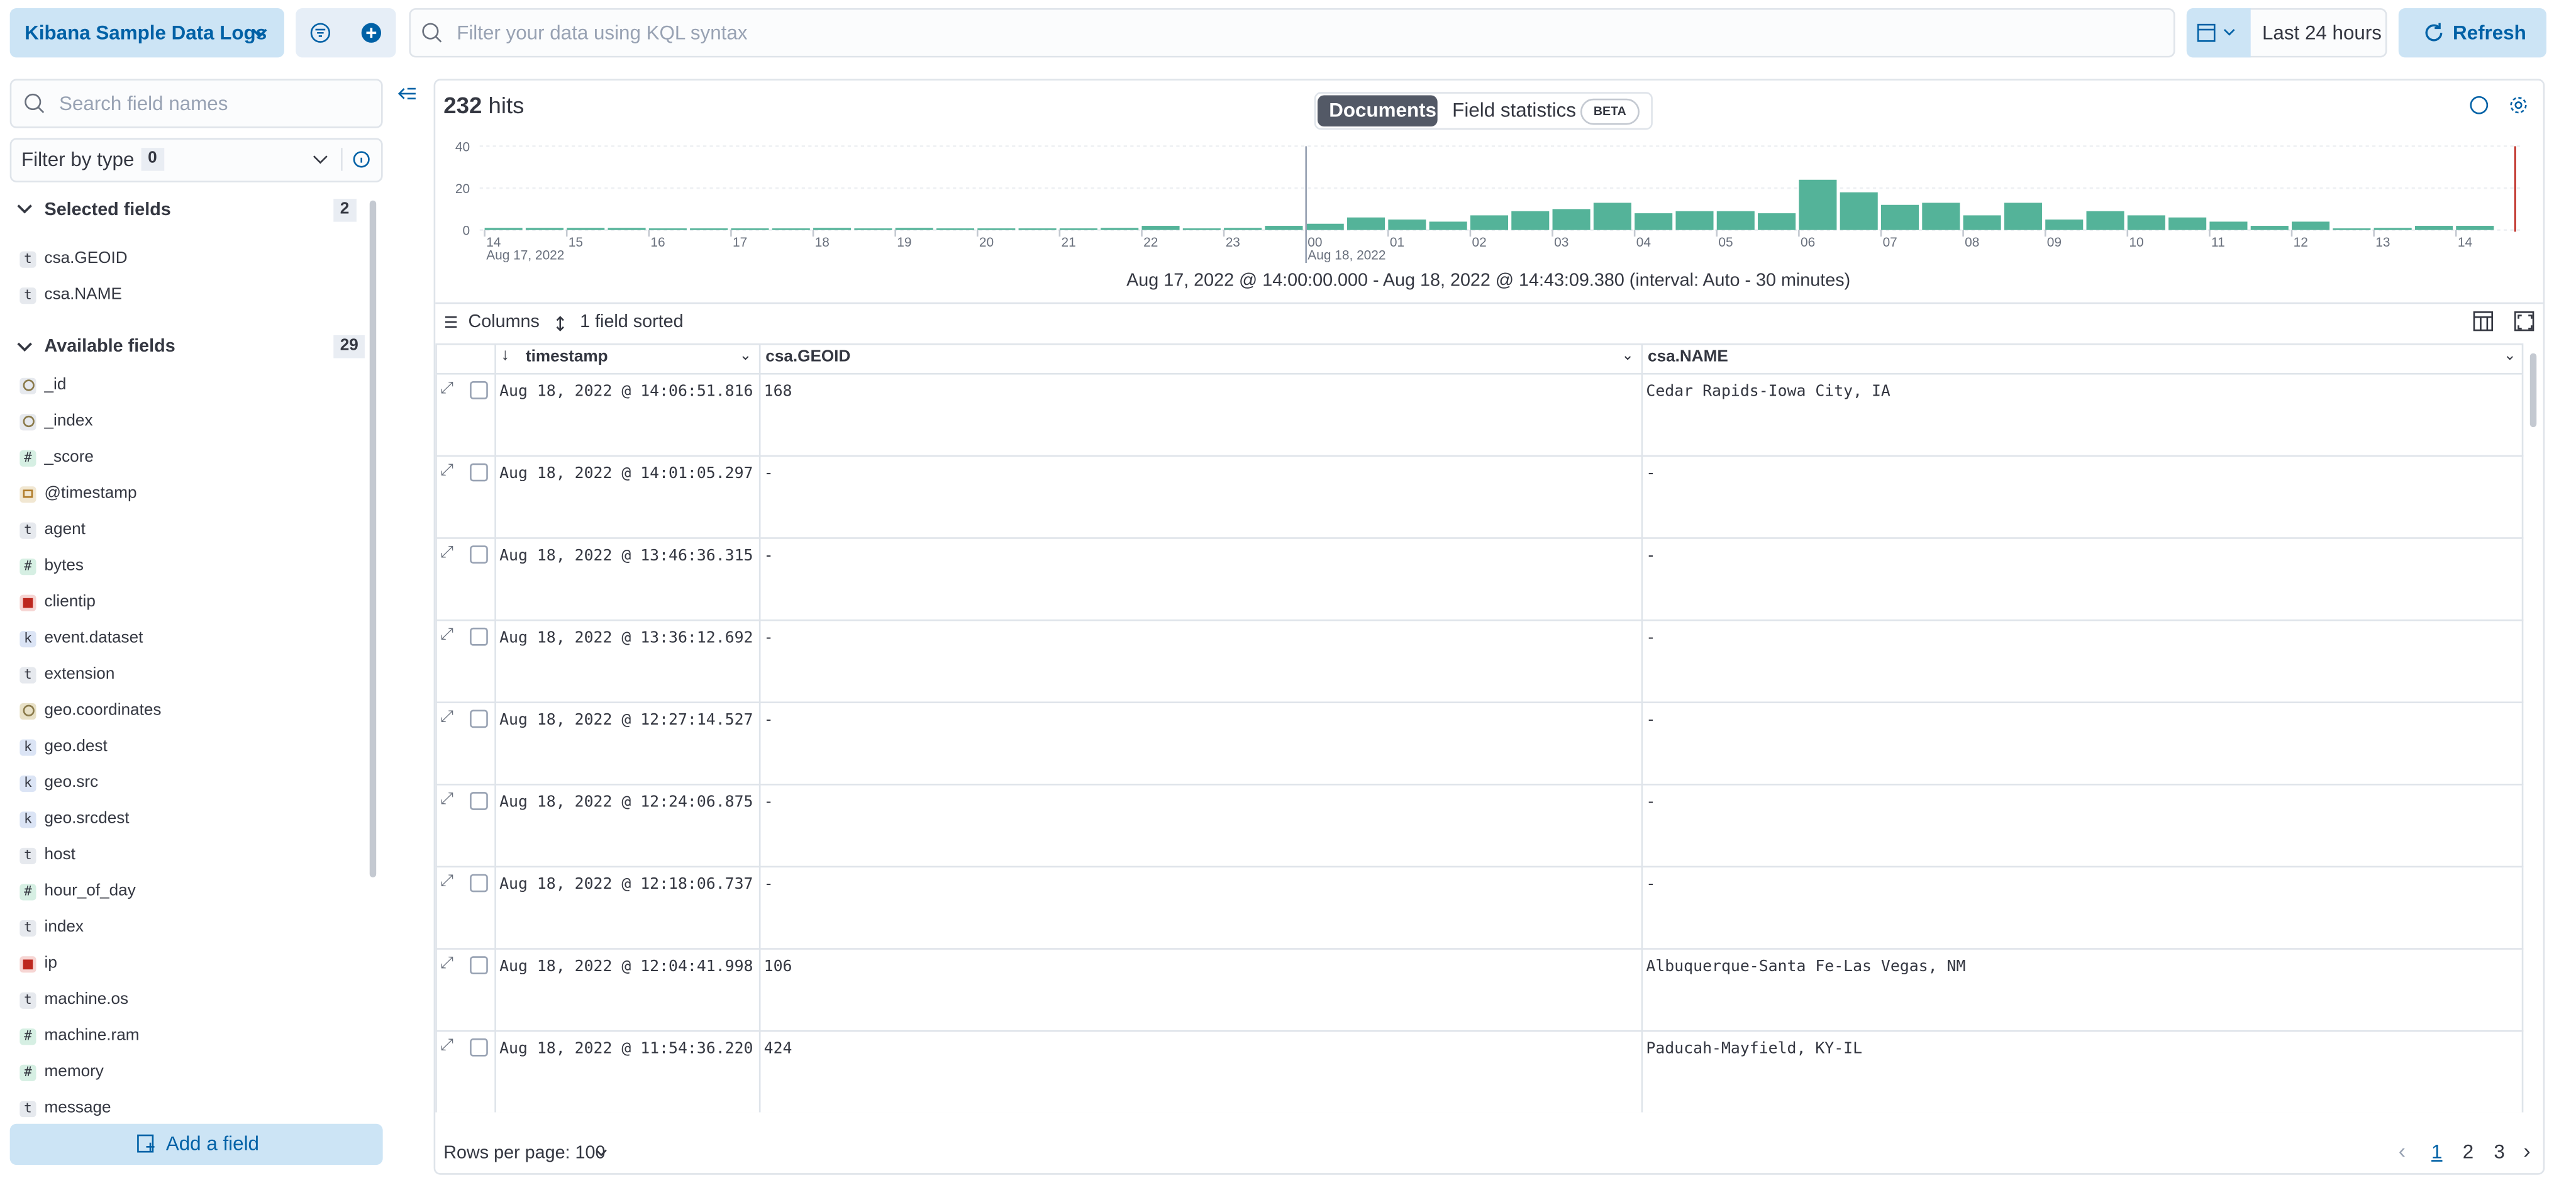  I want to click on field-name: csa.NAME, so click(83, 295).